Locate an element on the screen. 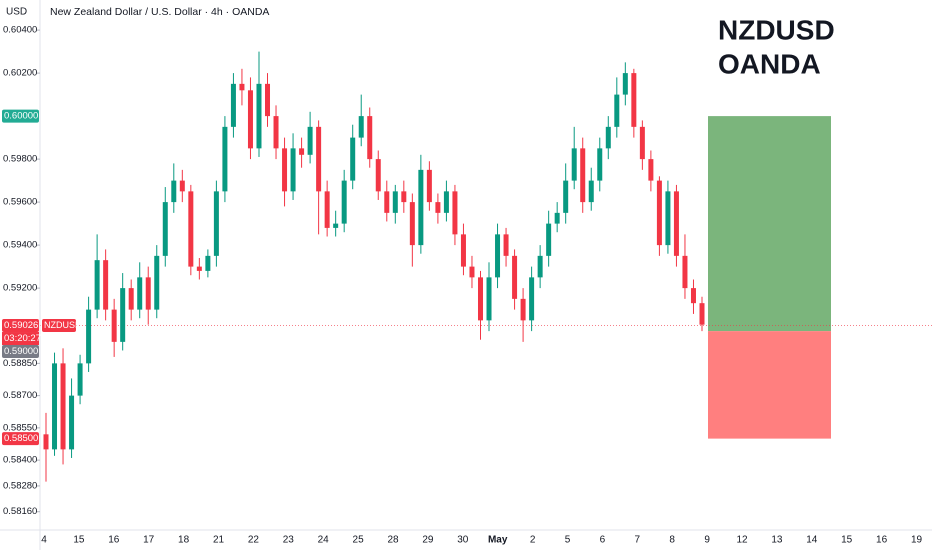 This screenshot has height=550, width=932. x-tick-label: 8 is located at coordinates (672, 540).